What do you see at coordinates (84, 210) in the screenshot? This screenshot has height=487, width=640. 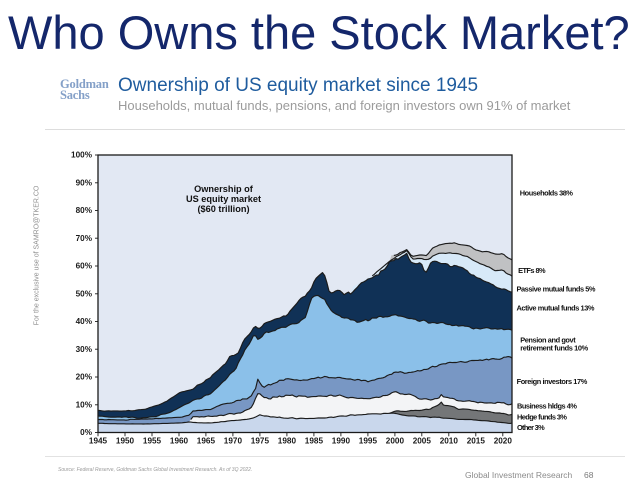 I see `svg-text: 80%` at bounding box center [84, 210].